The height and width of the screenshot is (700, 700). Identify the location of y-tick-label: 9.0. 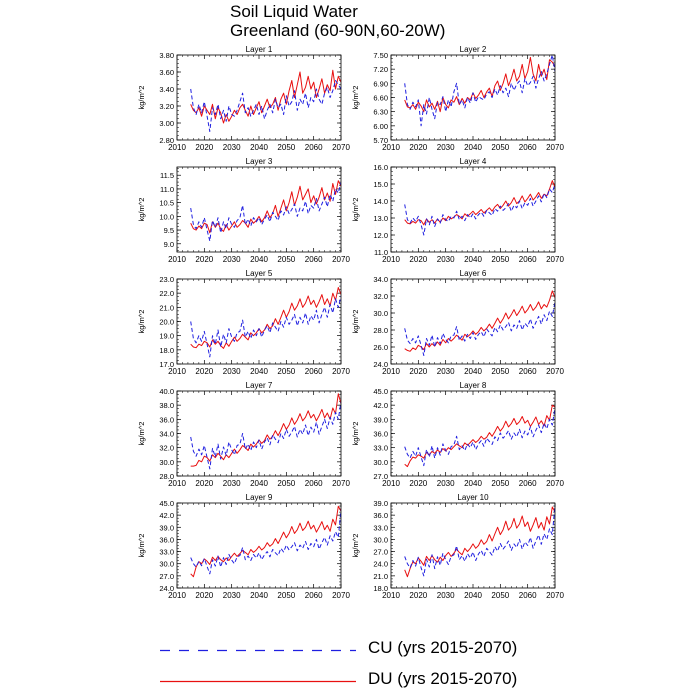
(169, 244).